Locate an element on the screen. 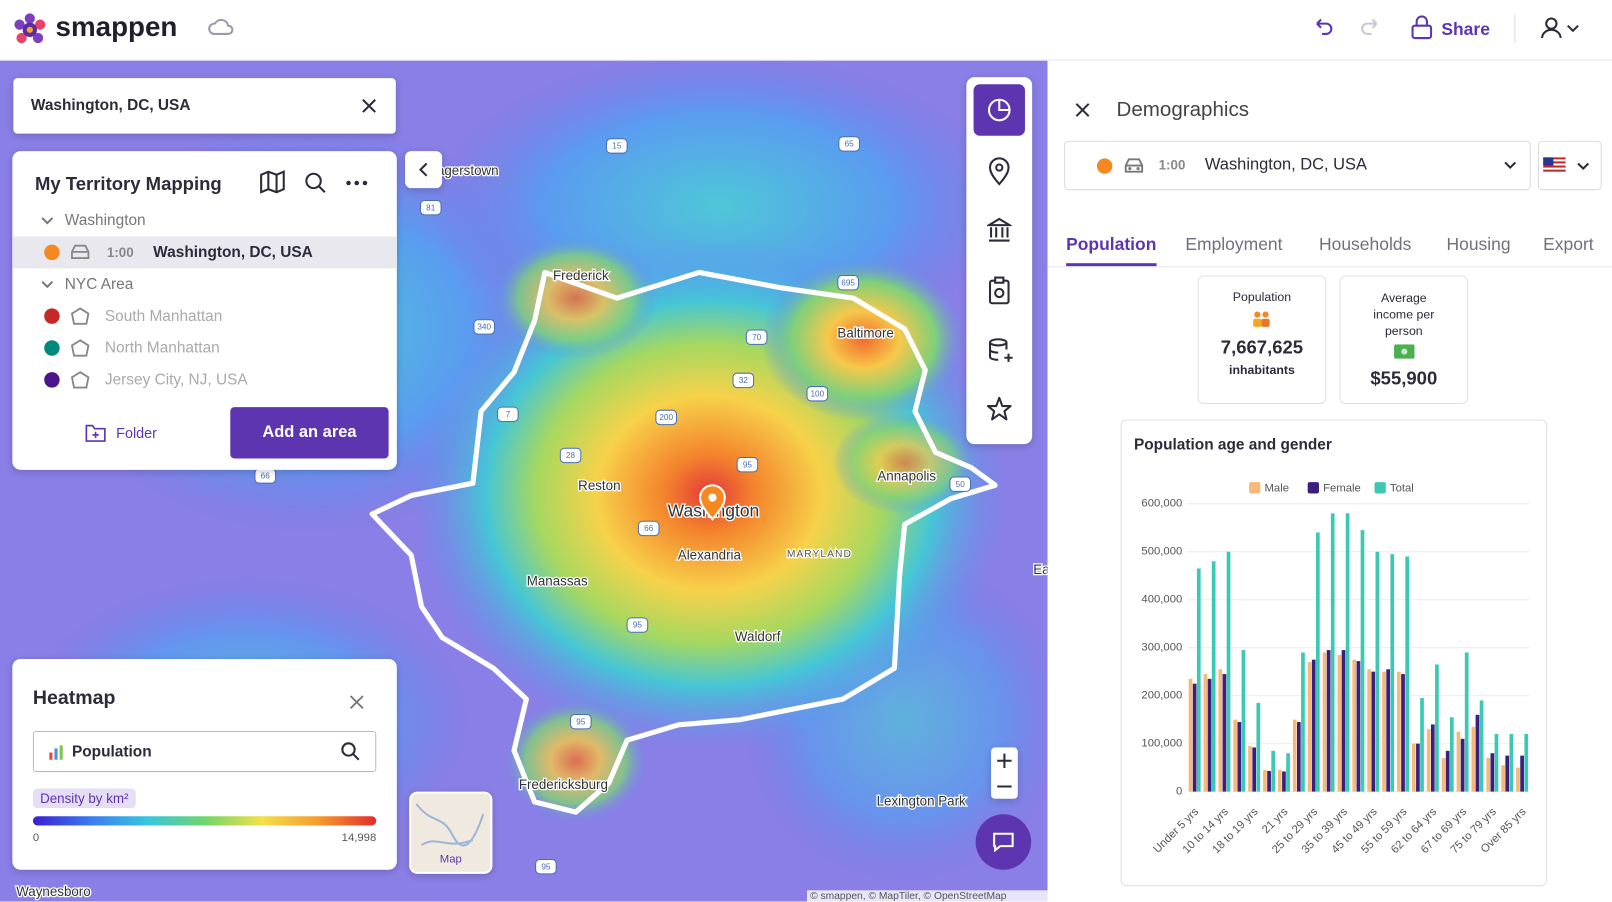  clear-search is located at coordinates (369, 106).